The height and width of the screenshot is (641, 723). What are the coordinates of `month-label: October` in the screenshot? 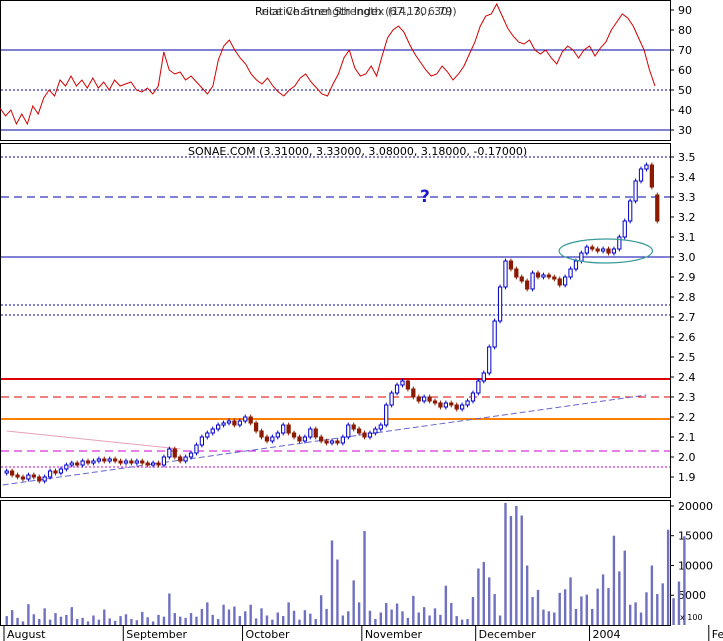 It's located at (268, 634).